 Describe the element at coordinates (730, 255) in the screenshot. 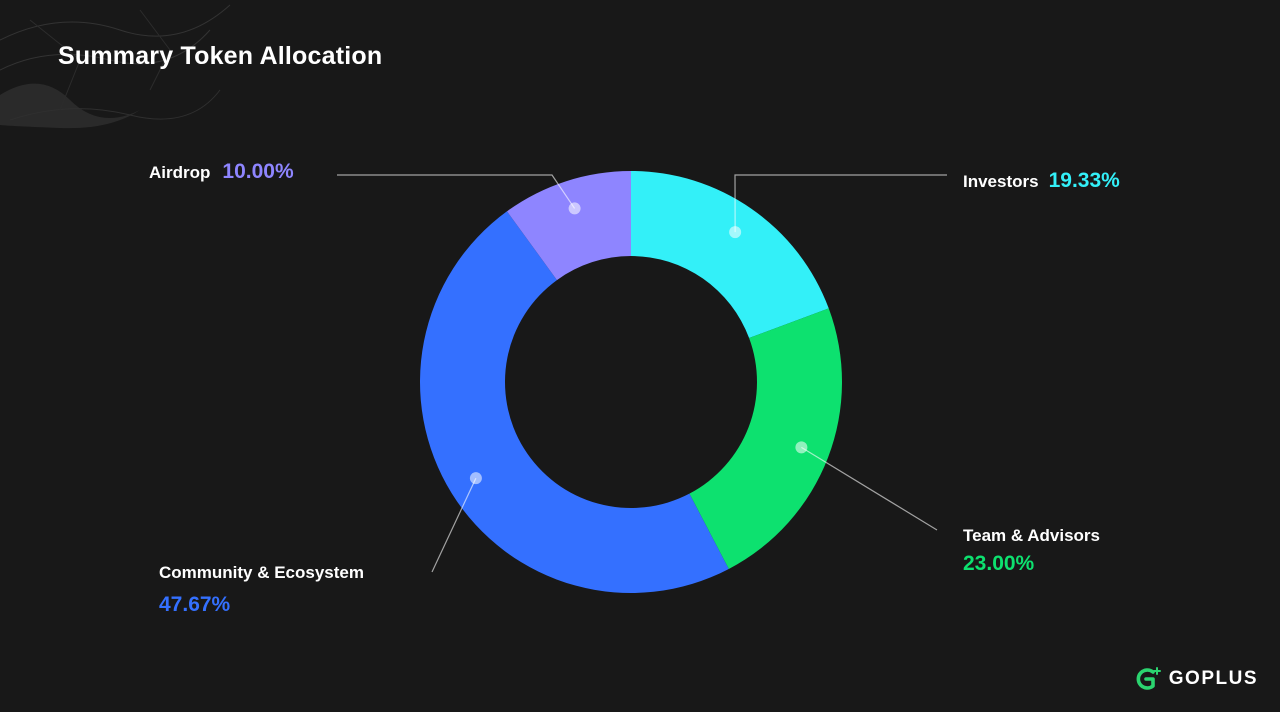

I see `slice-investors` at that location.